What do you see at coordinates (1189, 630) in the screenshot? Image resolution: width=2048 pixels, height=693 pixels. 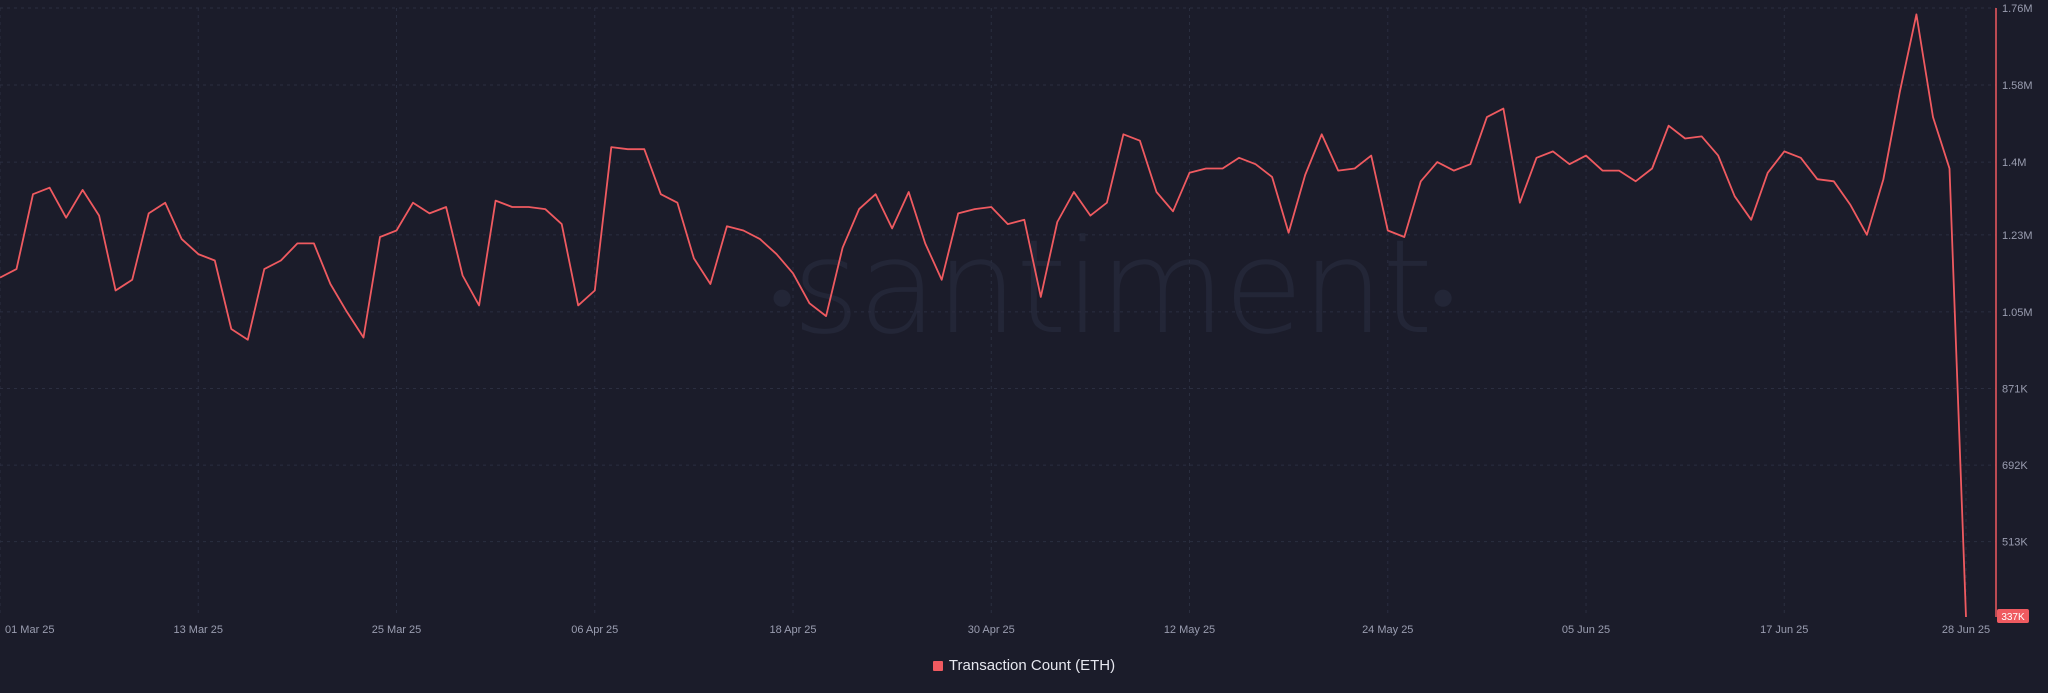 I see `x-tick-label: 12 May 25` at bounding box center [1189, 630].